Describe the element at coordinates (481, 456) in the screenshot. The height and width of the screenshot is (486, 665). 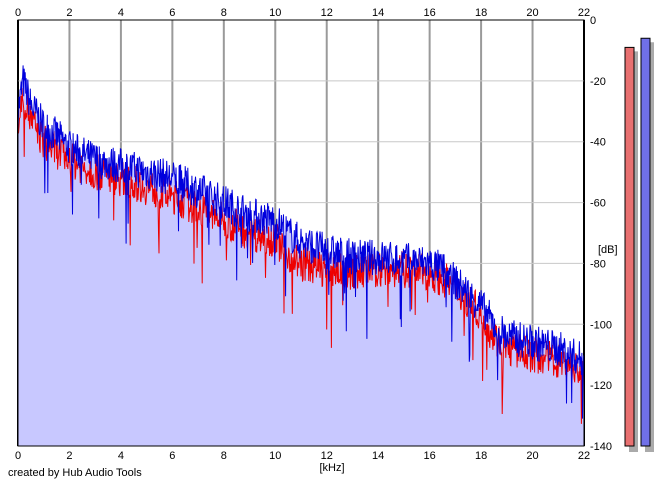
I see `x-tick-bottom-18: 18` at that location.